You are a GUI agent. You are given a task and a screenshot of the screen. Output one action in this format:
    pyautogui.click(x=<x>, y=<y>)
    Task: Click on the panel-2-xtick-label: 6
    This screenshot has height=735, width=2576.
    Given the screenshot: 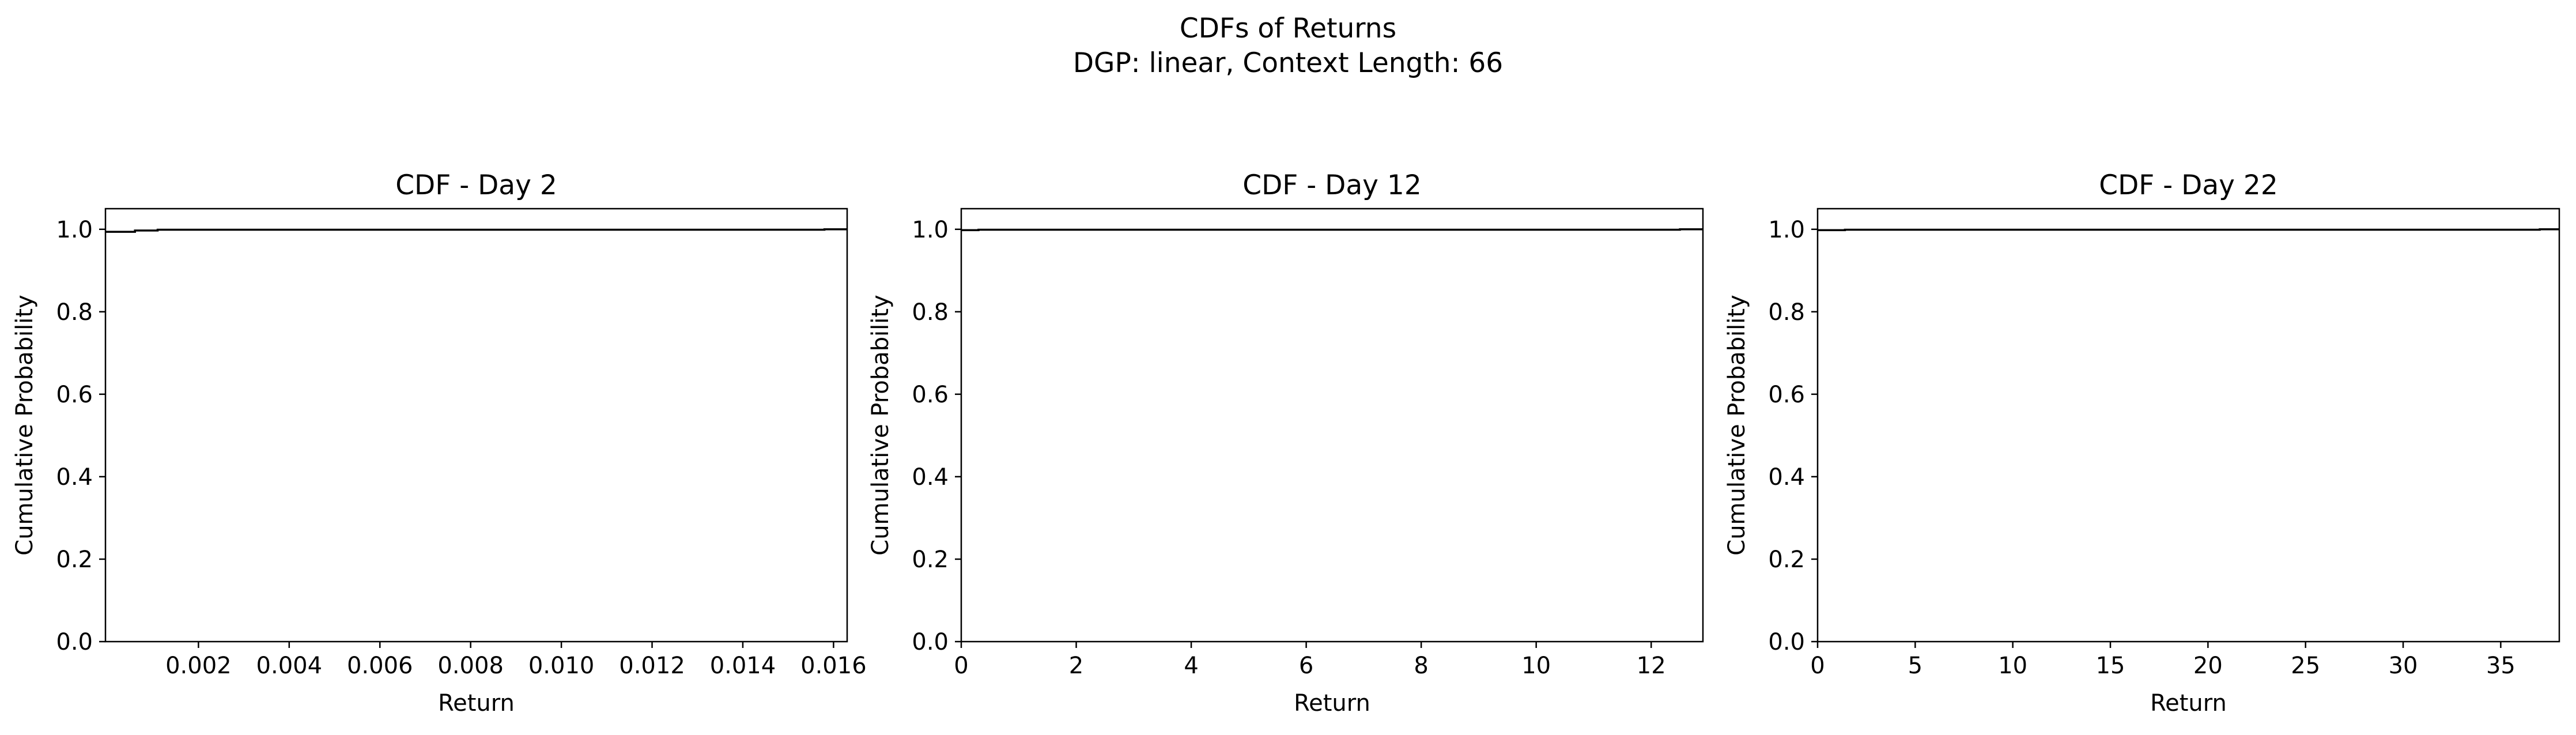 What is the action you would take?
    pyautogui.click(x=1306, y=666)
    